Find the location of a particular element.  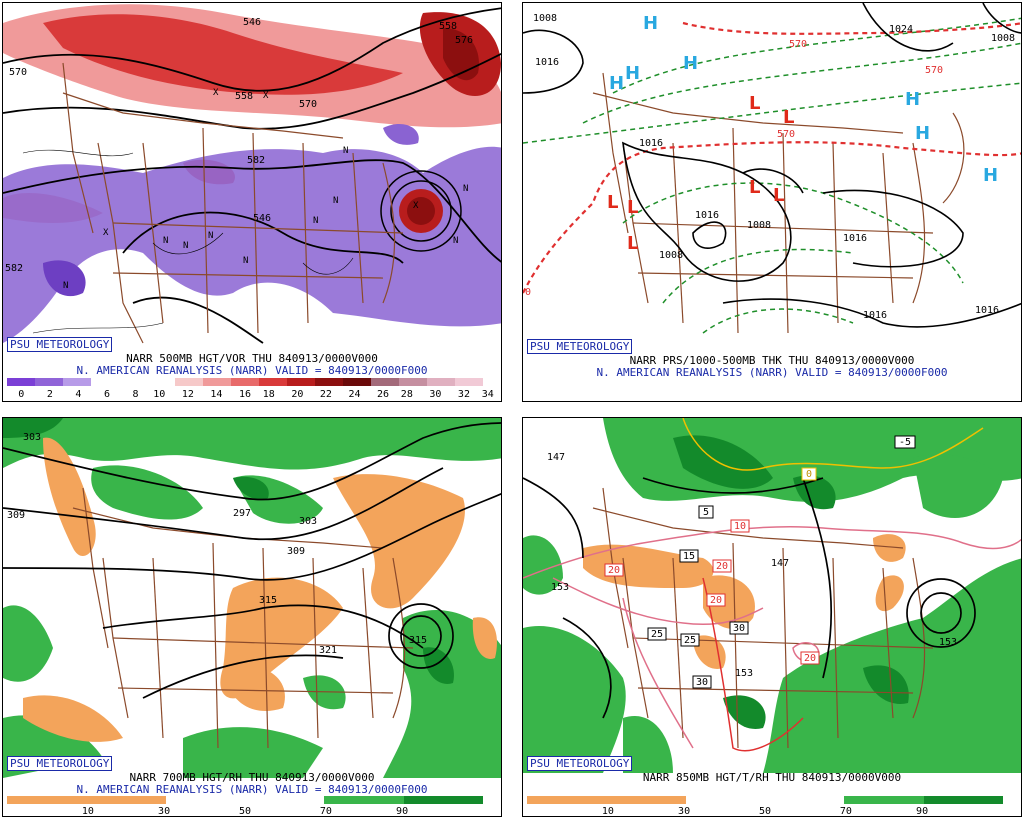

temp-boxes: -5 0 5 10 15 20 20 20 25 25 30 30 20 is located at coordinates (760, 562).